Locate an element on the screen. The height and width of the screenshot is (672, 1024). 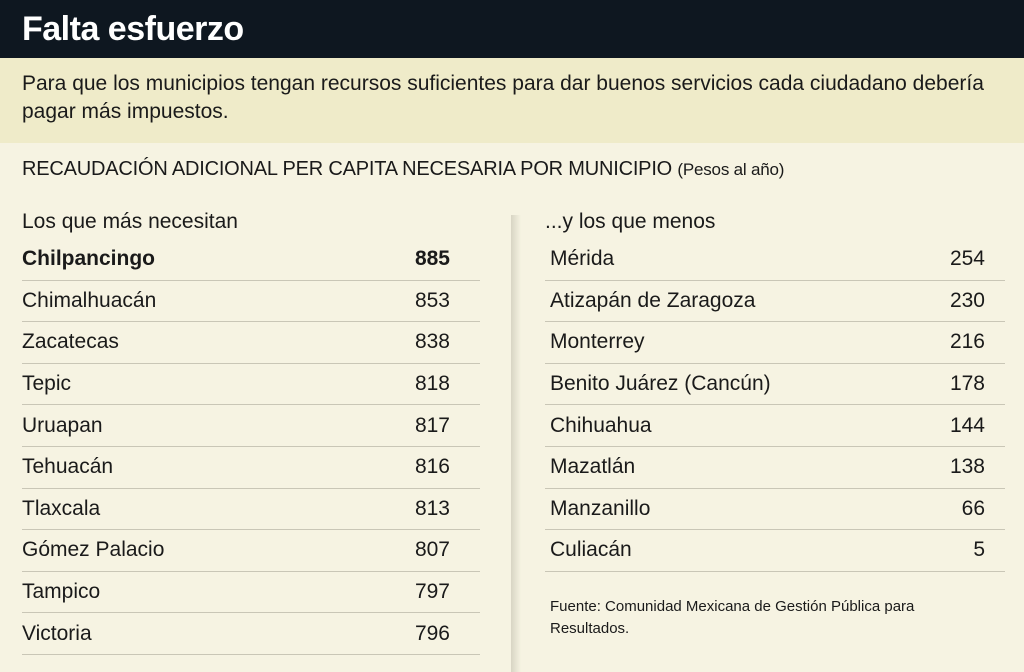
amount: 816 is located at coordinates (432, 467).